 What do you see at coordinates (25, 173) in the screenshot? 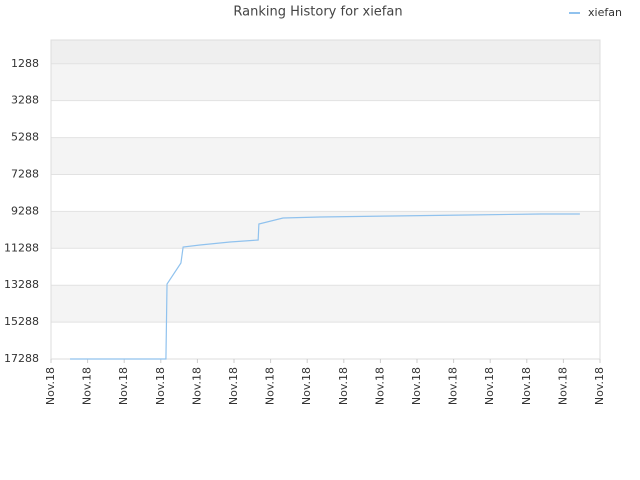
I see `y-tick-label: 7288` at bounding box center [25, 173].